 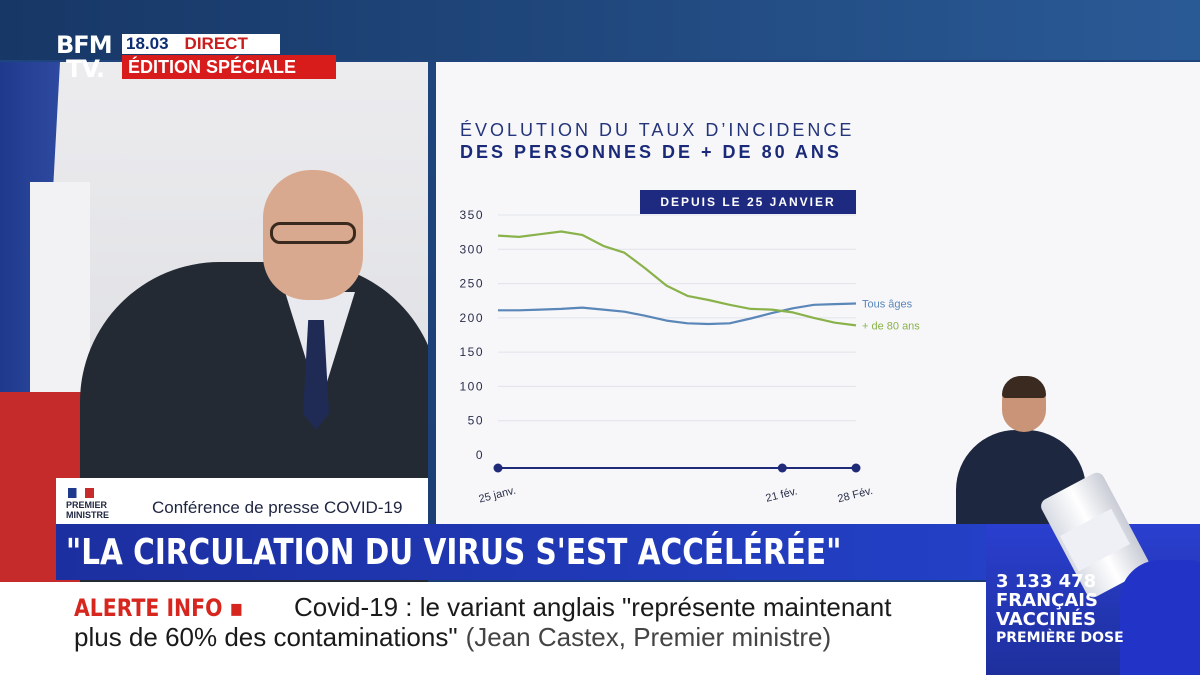 I want to click on chart-badge, so click(x=748, y=202).